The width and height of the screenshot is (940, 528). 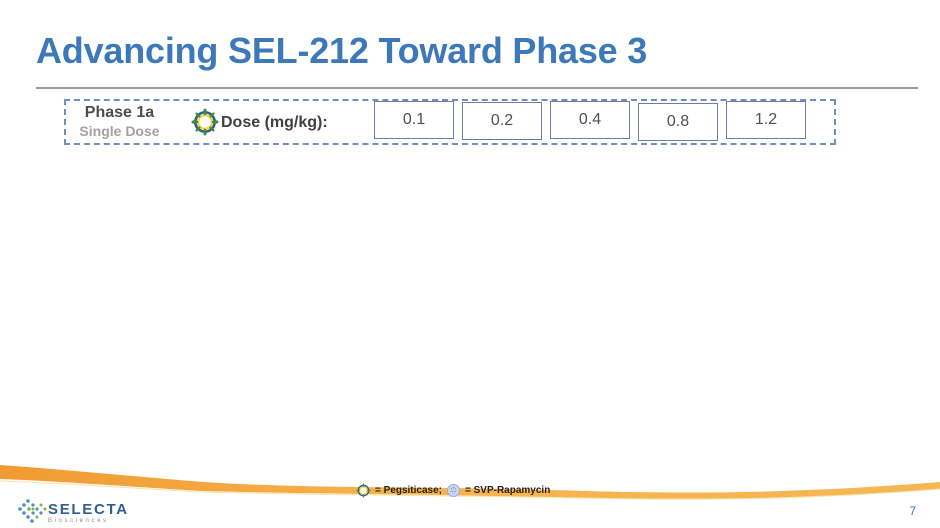 I want to click on pegsiticase-icon, so click(x=205, y=122).